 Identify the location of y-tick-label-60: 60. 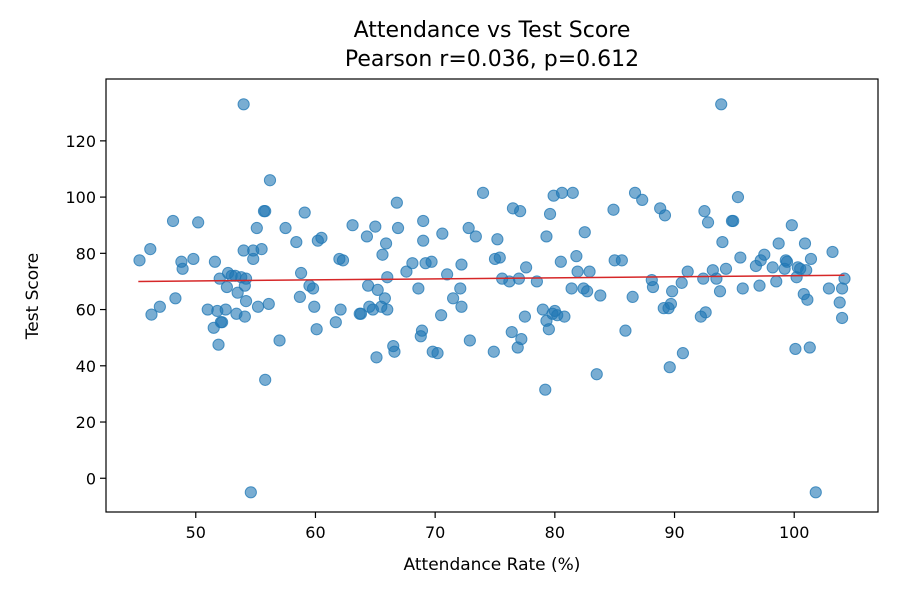
(86, 310).